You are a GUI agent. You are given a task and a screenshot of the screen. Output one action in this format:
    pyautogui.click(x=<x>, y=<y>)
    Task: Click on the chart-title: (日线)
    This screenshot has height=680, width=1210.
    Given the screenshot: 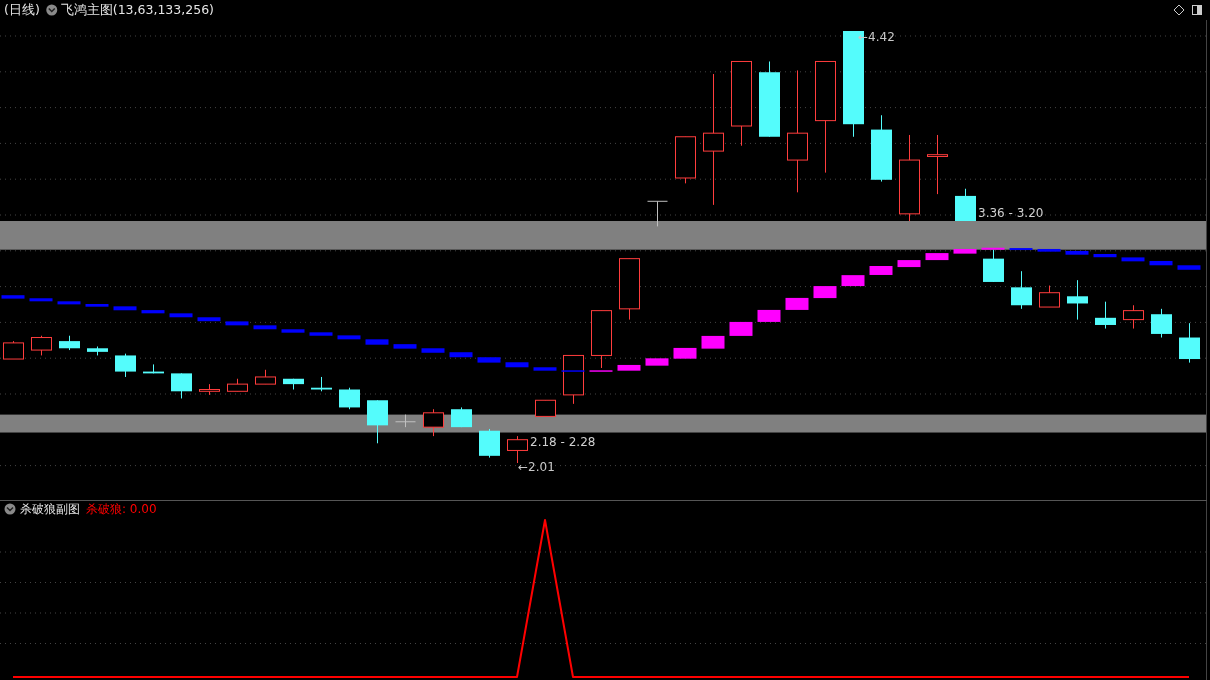 What is the action you would take?
    pyautogui.click(x=22, y=9)
    